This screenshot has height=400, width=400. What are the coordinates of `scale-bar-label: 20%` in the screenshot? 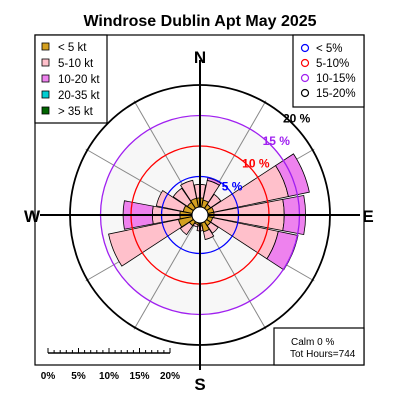 It's located at (170, 376).